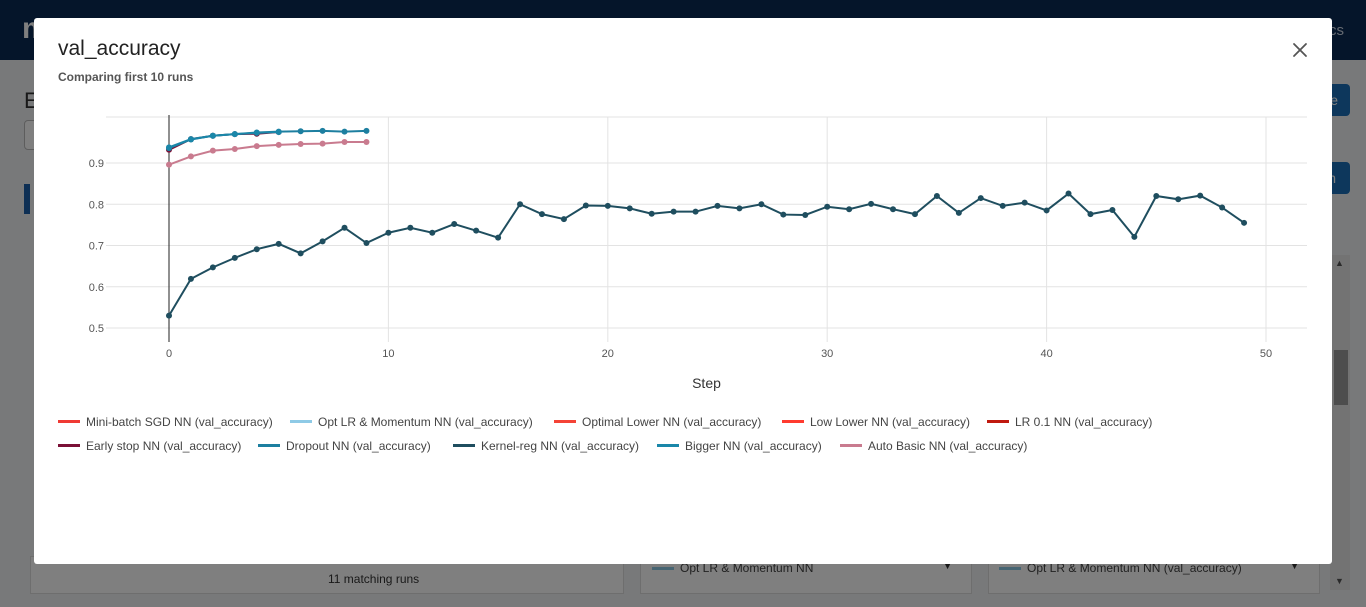 Image resolution: width=1366 pixels, height=607 pixels. I want to click on legend-item: Low Lower NN (val_accuracy), so click(876, 422).